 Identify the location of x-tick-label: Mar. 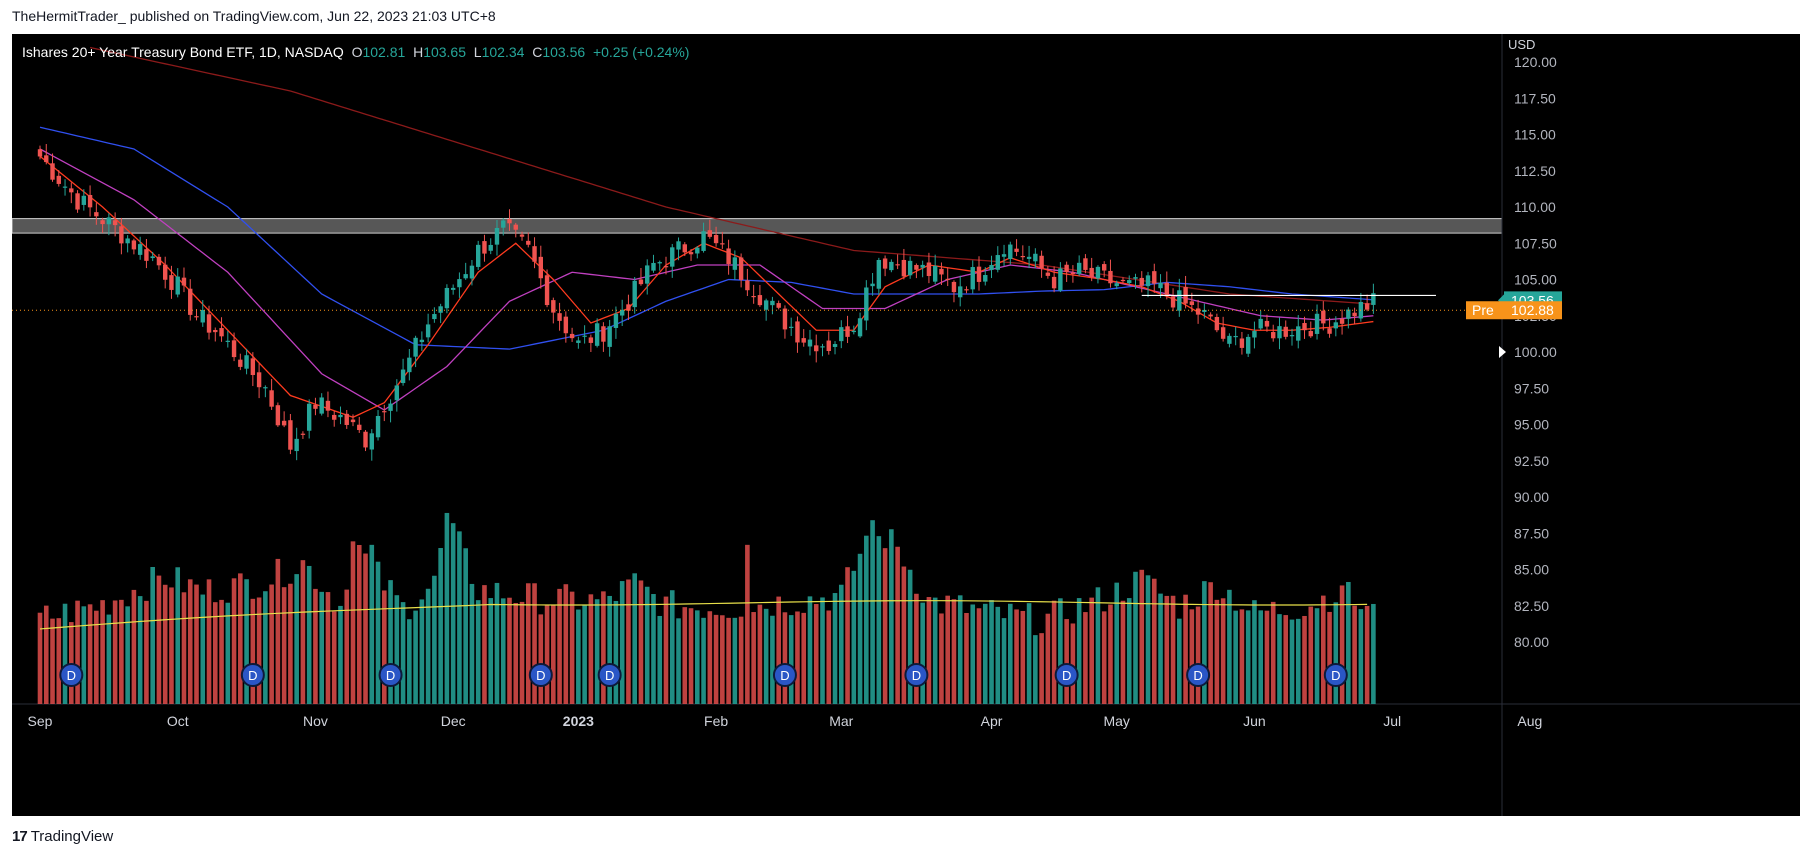
(841, 721).